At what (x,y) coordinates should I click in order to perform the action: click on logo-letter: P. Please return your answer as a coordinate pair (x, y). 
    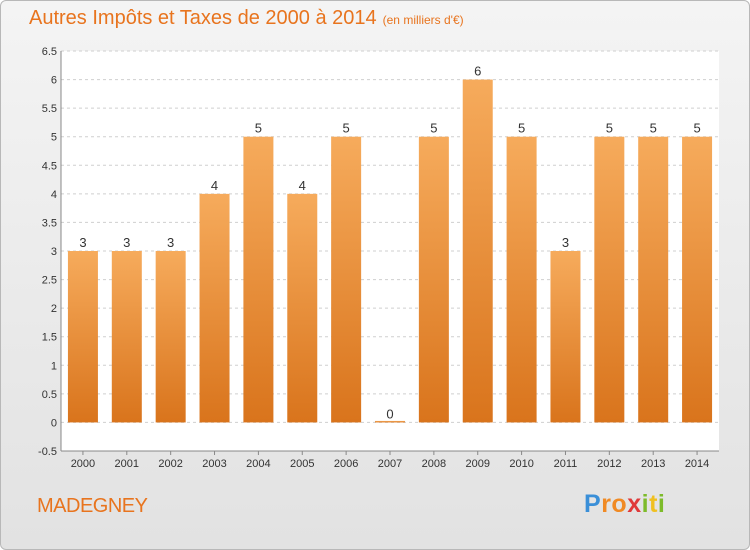
    Looking at the image, I should click on (593, 504).